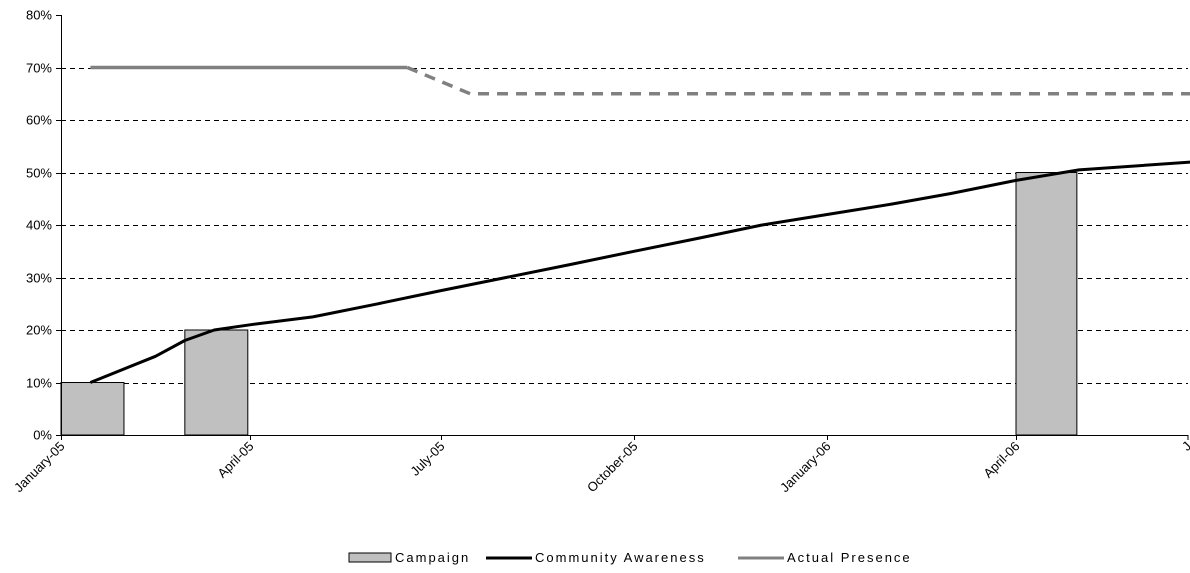 This screenshot has width=1190, height=573. What do you see at coordinates (39, 467) in the screenshot?
I see `x-tick-label: January-05` at bounding box center [39, 467].